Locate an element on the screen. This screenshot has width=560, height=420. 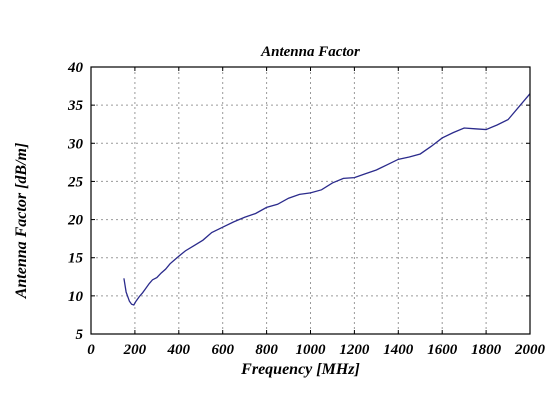
x-tick-label: 2000 is located at coordinates (530, 350).